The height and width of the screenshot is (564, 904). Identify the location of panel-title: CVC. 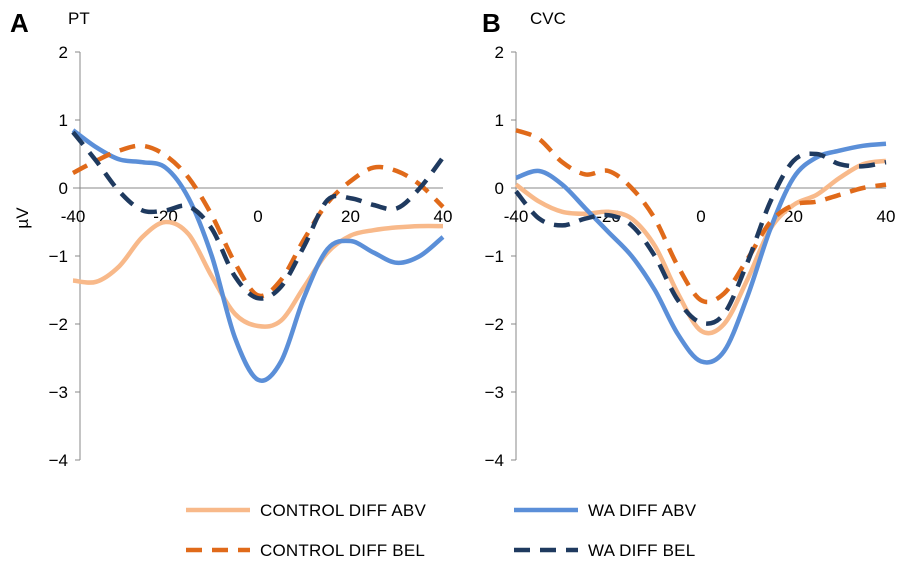
(548, 18).